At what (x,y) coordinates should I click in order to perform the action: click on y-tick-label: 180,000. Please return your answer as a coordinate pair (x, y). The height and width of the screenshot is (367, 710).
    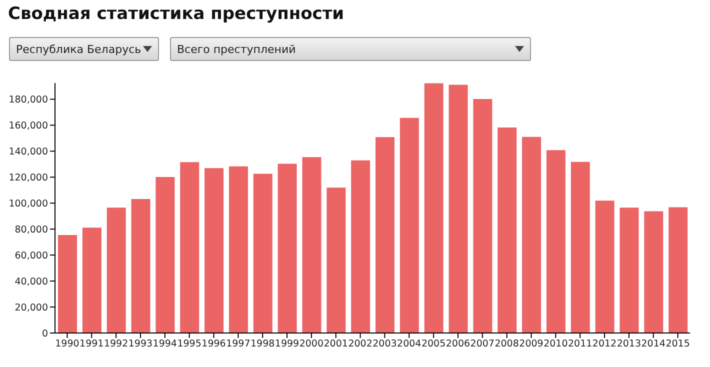
    Looking at the image, I should click on (28, 100).